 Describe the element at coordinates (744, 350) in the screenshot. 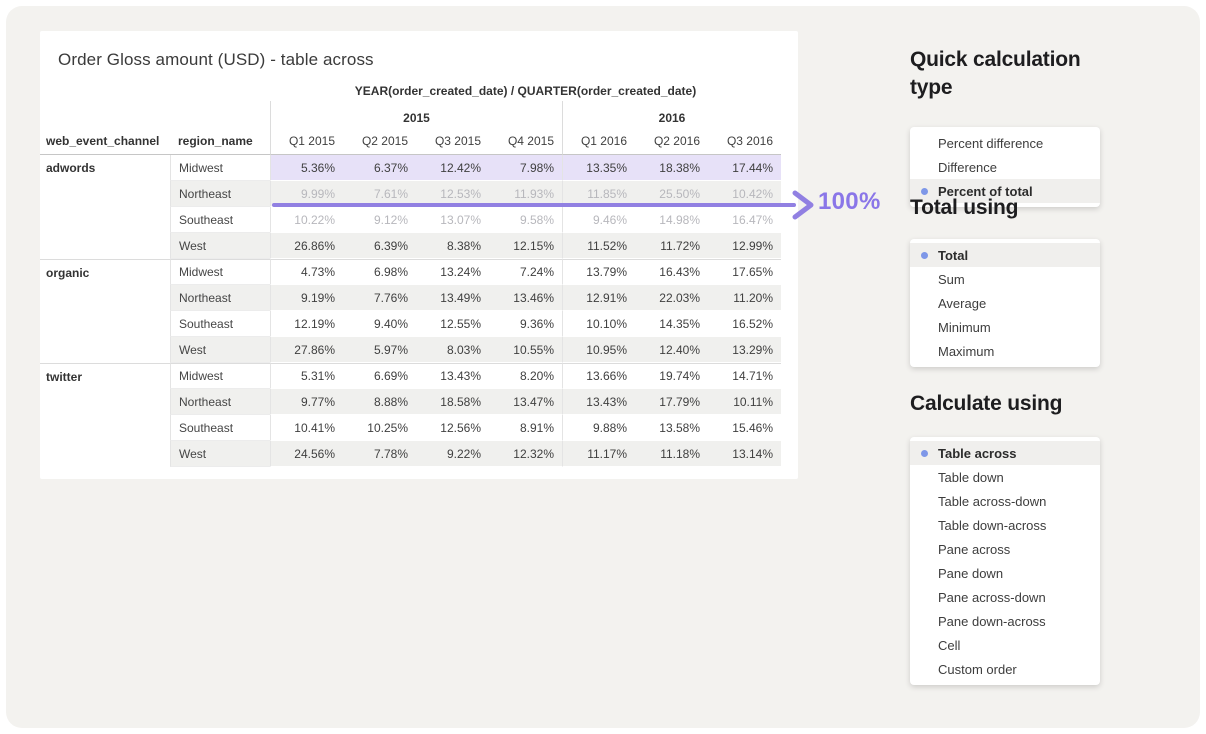

I see `value-cell: 13.29%` at that location.